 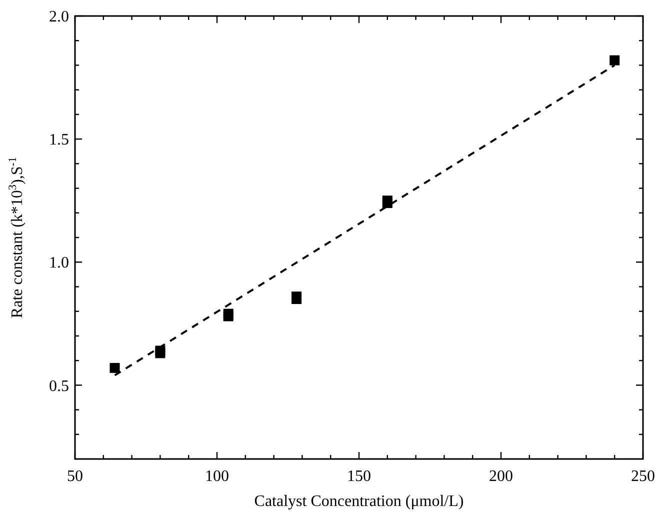 I want to click on y-tick-label: 2.0, so click(x=59, y=17).